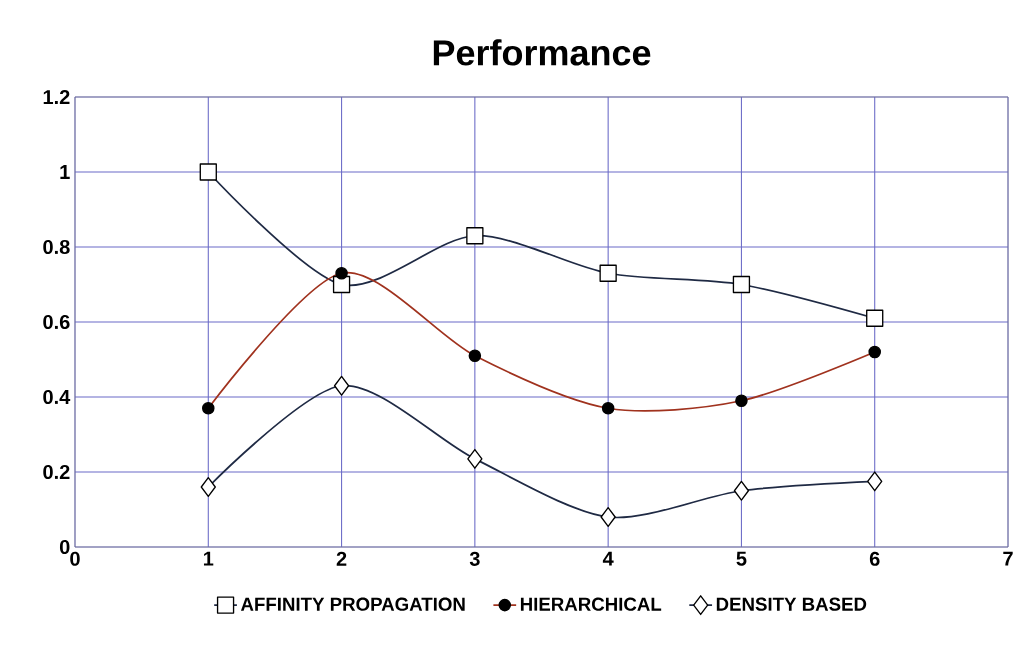 This screenshot has width=1021, height=664. What do you see at coordinates (56, 472) in the screenshot?
I see `y-tick-label: 0.2` at bounding box center [56, 472].